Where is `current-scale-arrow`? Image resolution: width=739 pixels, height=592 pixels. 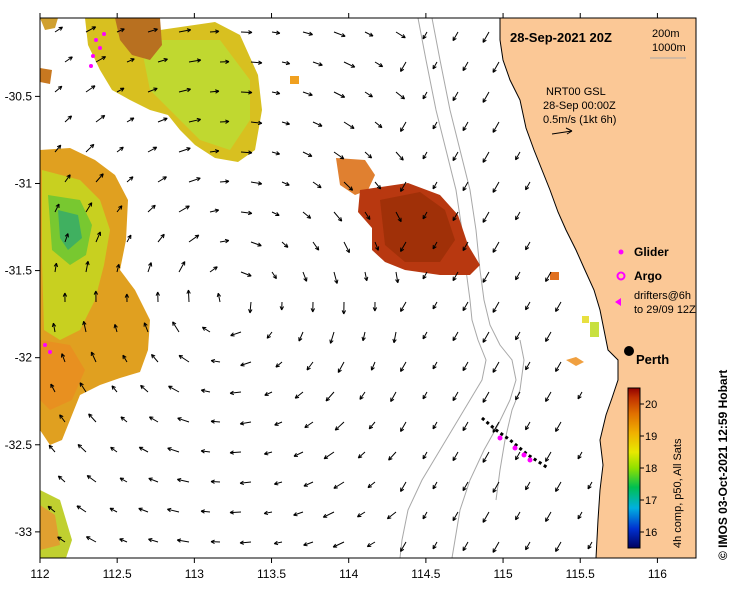
current-scale-arrow is located at coordinates (562, 131).